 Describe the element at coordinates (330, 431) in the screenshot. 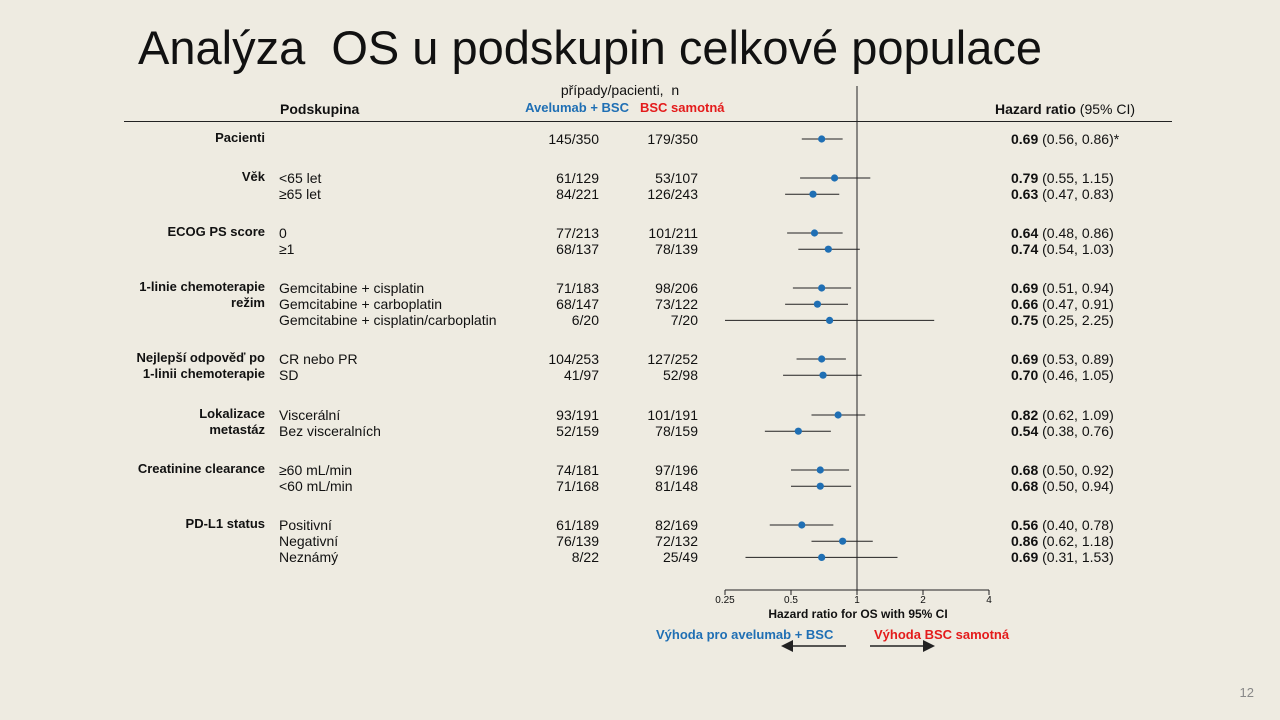

I see `subgroup-label: Bez visceralních` at that location.